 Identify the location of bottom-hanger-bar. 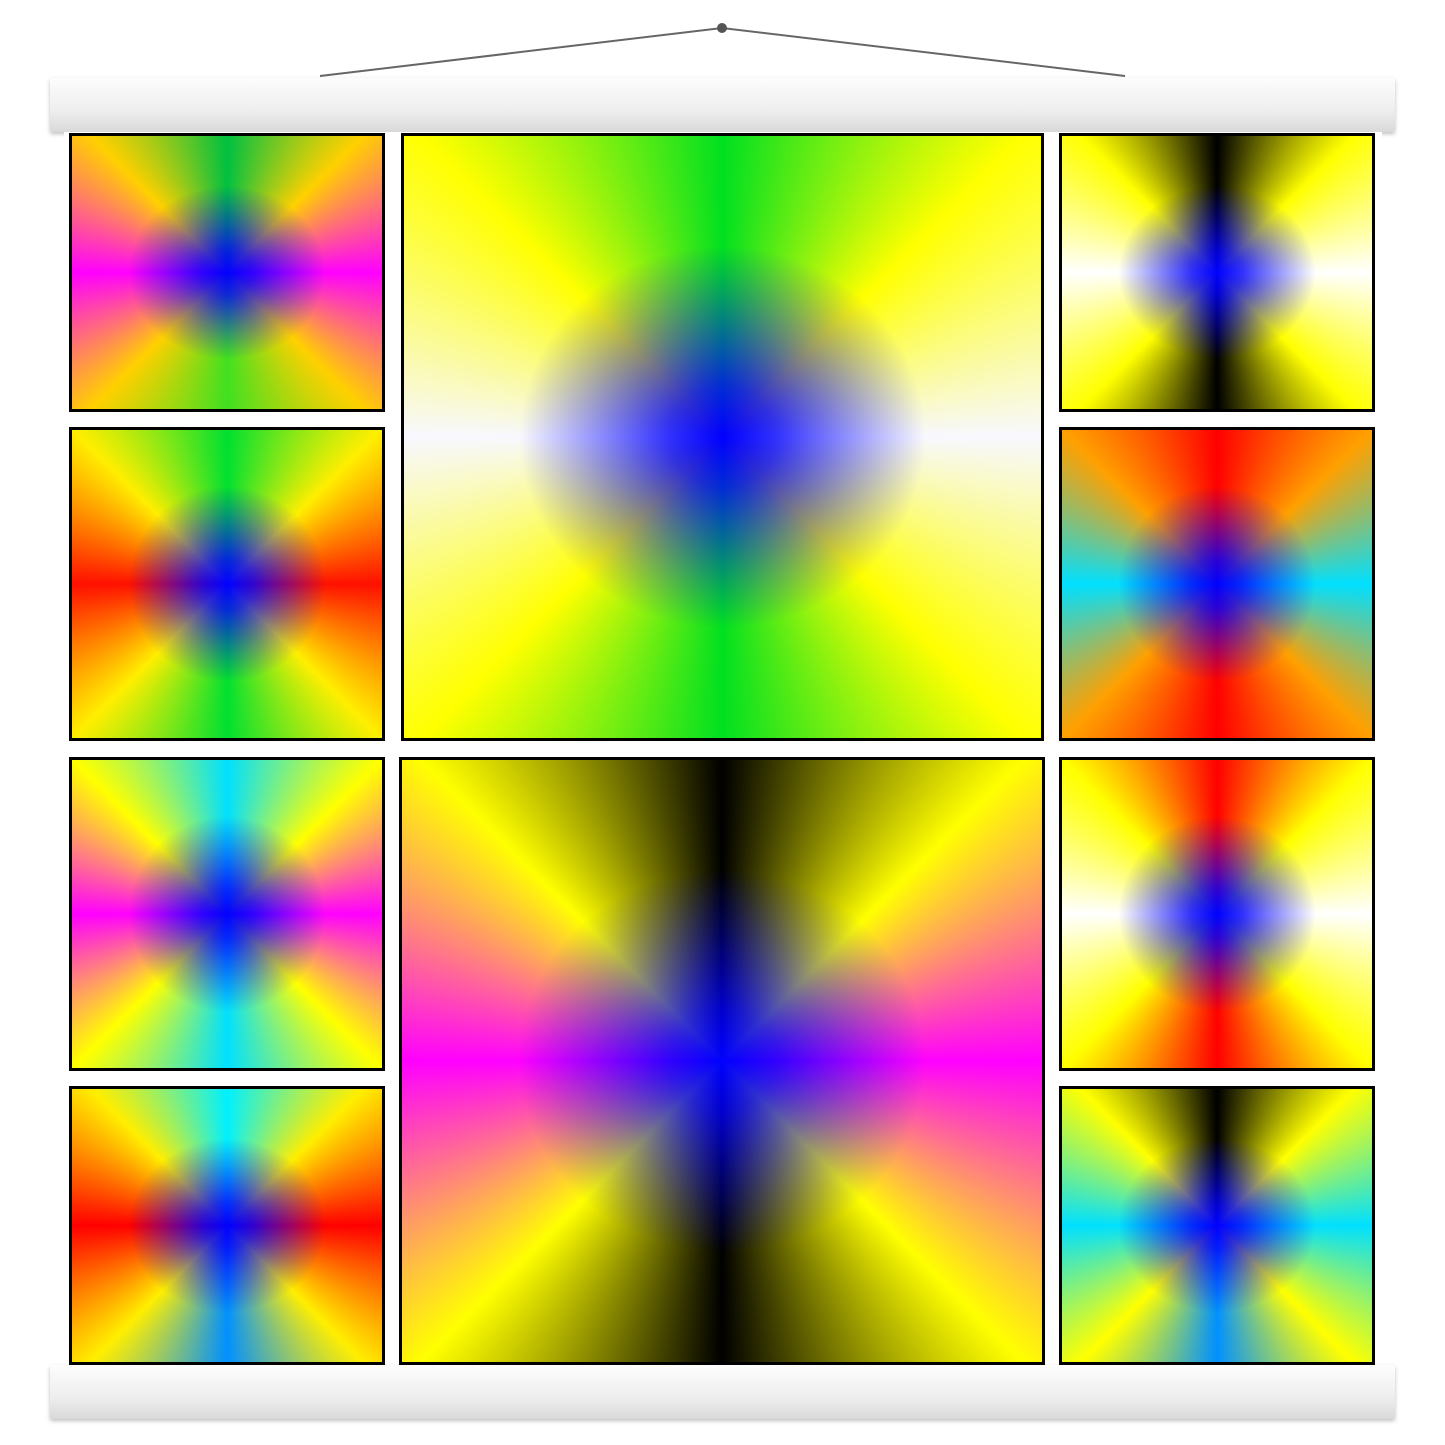
(722, 1392).